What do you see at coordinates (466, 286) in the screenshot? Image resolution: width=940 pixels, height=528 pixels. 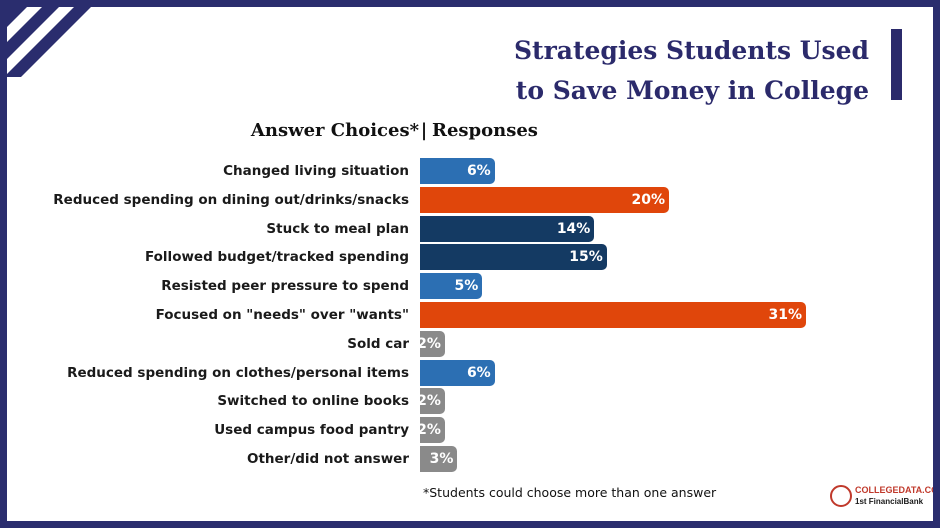 I see `value-label: 5%` at bounding box center [466, 286].